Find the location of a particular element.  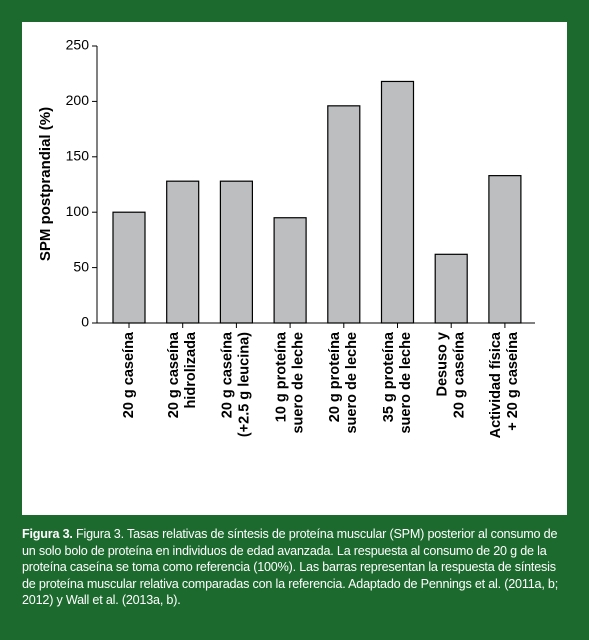

x-tick-label: hidrolizada is located at coordinates (191, 369).